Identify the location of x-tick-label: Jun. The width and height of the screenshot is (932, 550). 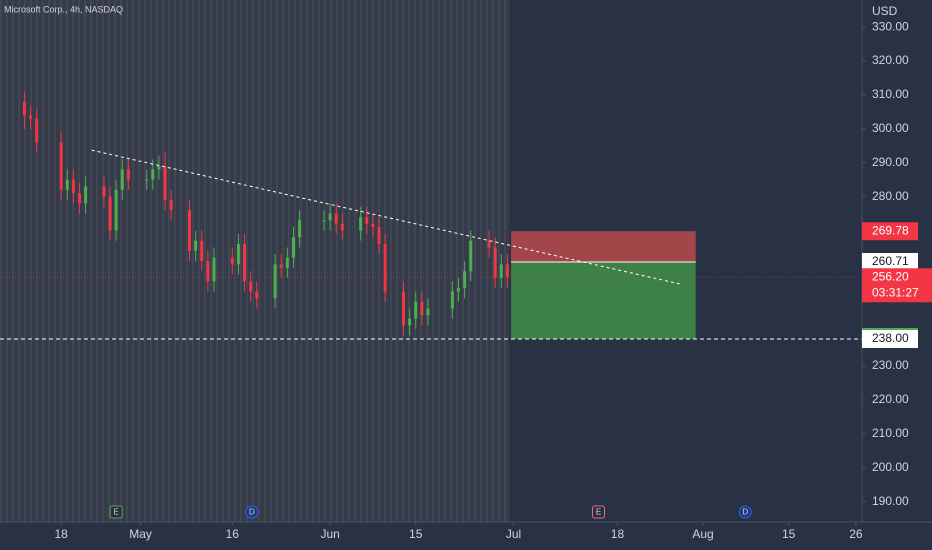
(329, 534).